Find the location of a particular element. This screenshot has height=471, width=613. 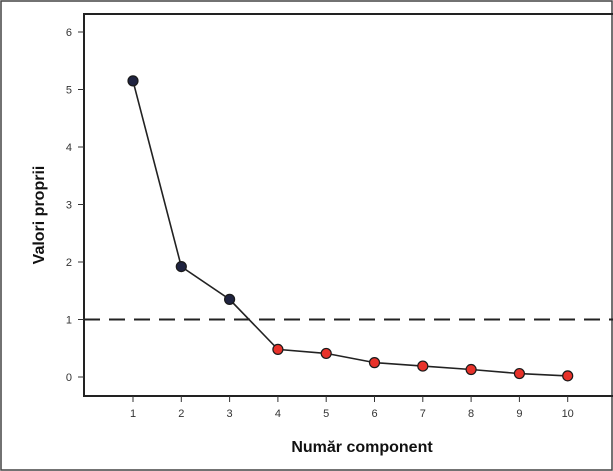

x-tick-label: 2 is located at coordinates (181, 414).